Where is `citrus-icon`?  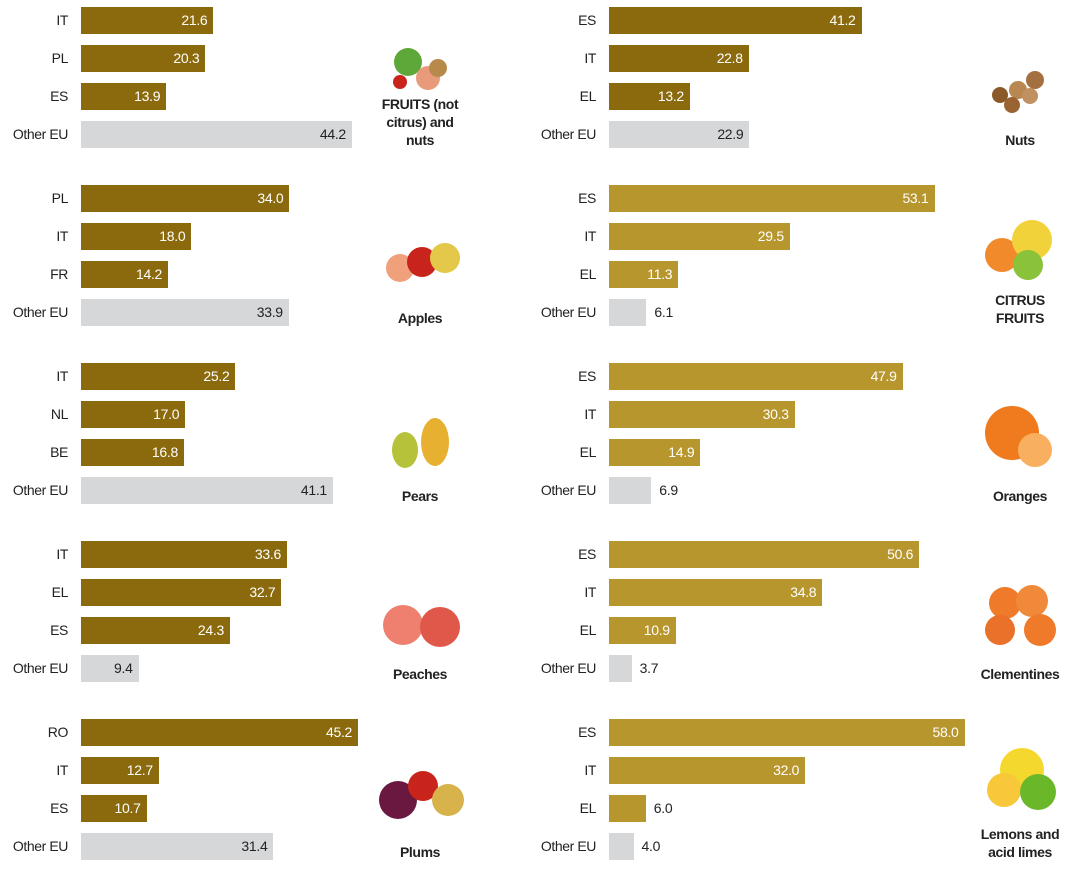
citrus-icon is located at coordinates (1018, 250).